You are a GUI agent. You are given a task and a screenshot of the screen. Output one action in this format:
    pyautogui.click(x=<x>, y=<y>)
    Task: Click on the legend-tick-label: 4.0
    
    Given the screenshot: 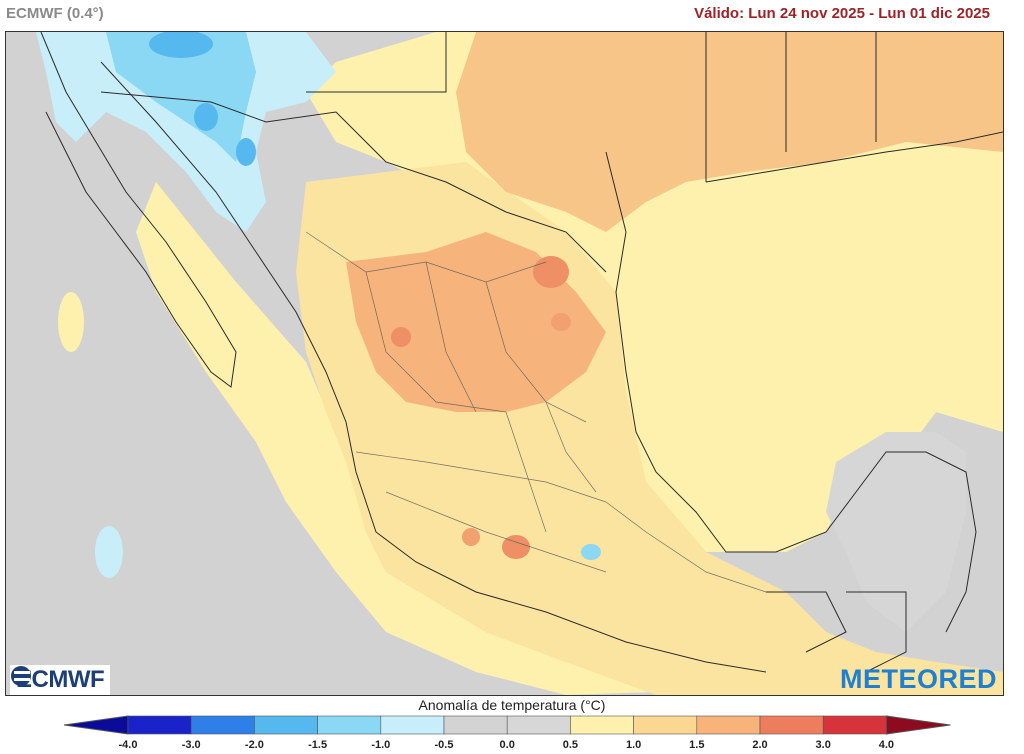 What is the action you would take?
    pyautogui.click(x=886, y=745)
    